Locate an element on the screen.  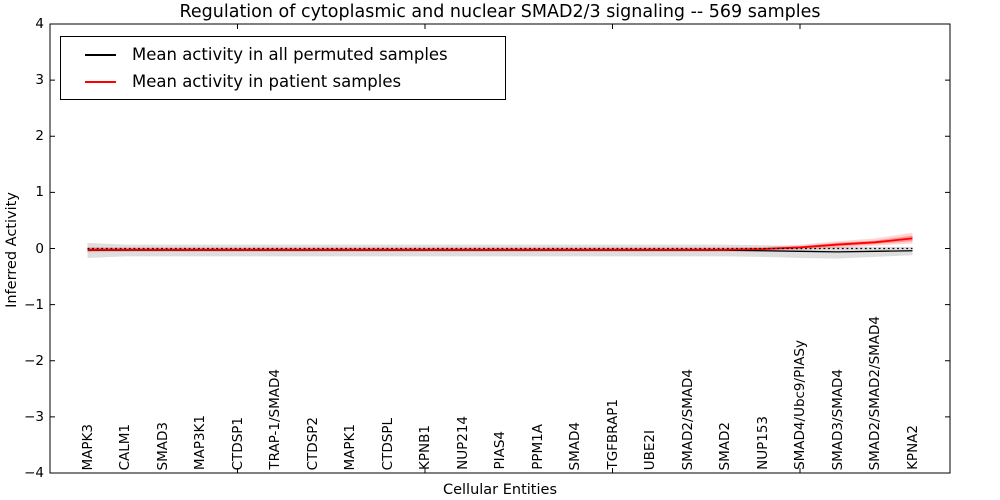
y-tick-label: 2 is located at coordinates (39, 136).